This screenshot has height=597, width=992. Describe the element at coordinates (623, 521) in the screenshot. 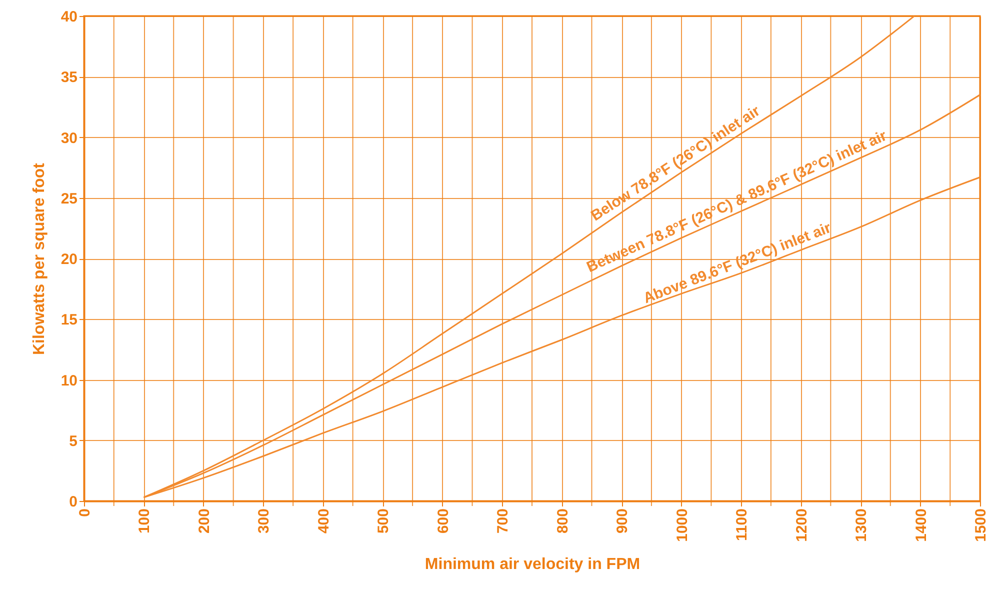

I see `x-tick-label: 900` at that location.